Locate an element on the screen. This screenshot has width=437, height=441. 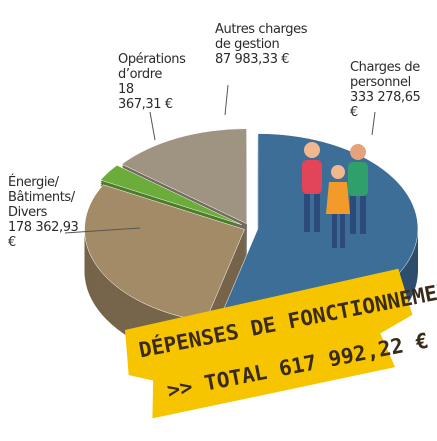
value-label: 178 362,93 € is located at coordinates (43, 235).